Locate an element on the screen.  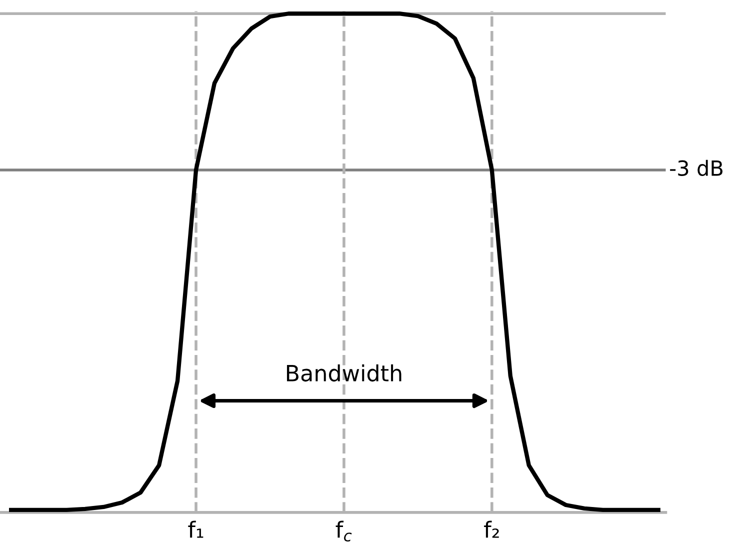
x-tick-label: f₂ is located at coordinates (491, 529).